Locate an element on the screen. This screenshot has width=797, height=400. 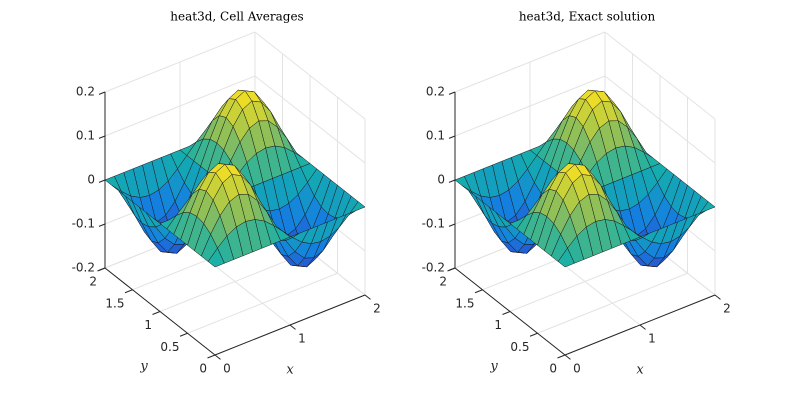
chart-title: heat3d, Cell Averages is located at coordinates (236, 17).